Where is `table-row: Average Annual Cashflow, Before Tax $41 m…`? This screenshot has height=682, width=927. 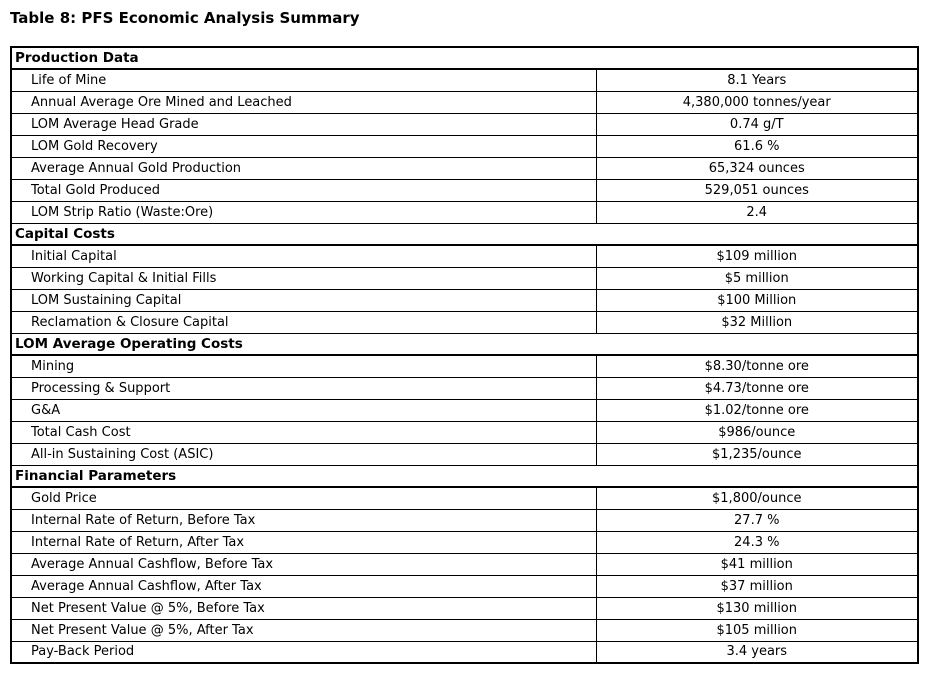
table-row: Average Annual Cashflow, Before Tax $41 m… is located at coordinates (464, 564).